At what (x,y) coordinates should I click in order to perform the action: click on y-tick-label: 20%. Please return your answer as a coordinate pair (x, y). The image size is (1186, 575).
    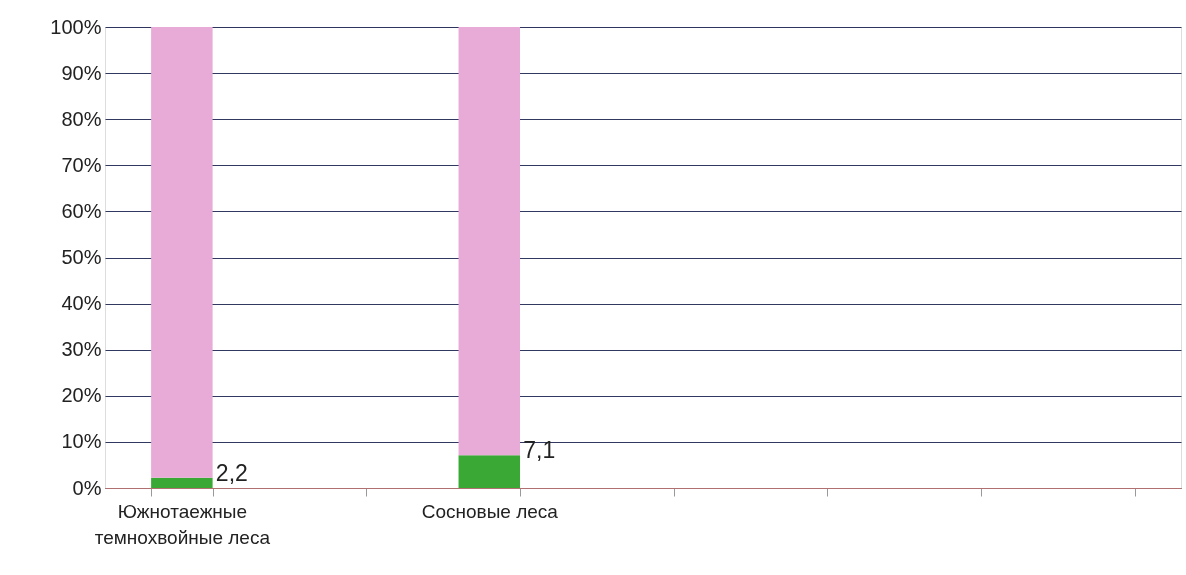
    Looking at the image, I should click on (81, 395).